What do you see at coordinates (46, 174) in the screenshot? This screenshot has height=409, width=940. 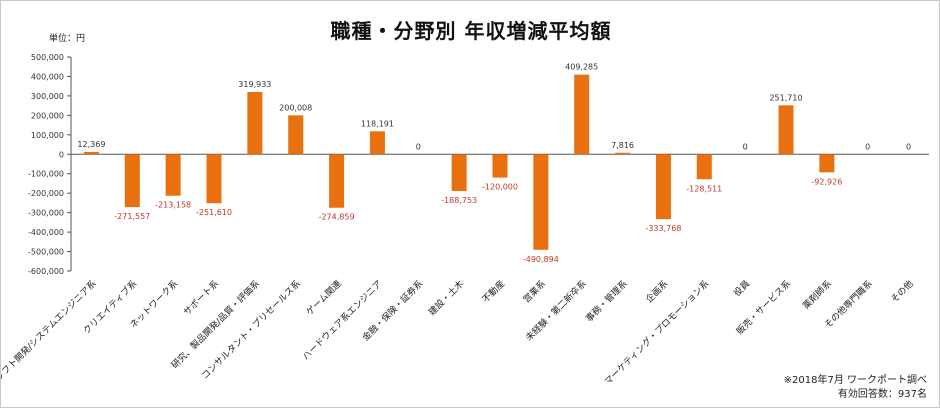 I see `y-tick-label: -100,000` at bounding box center [46, 174].